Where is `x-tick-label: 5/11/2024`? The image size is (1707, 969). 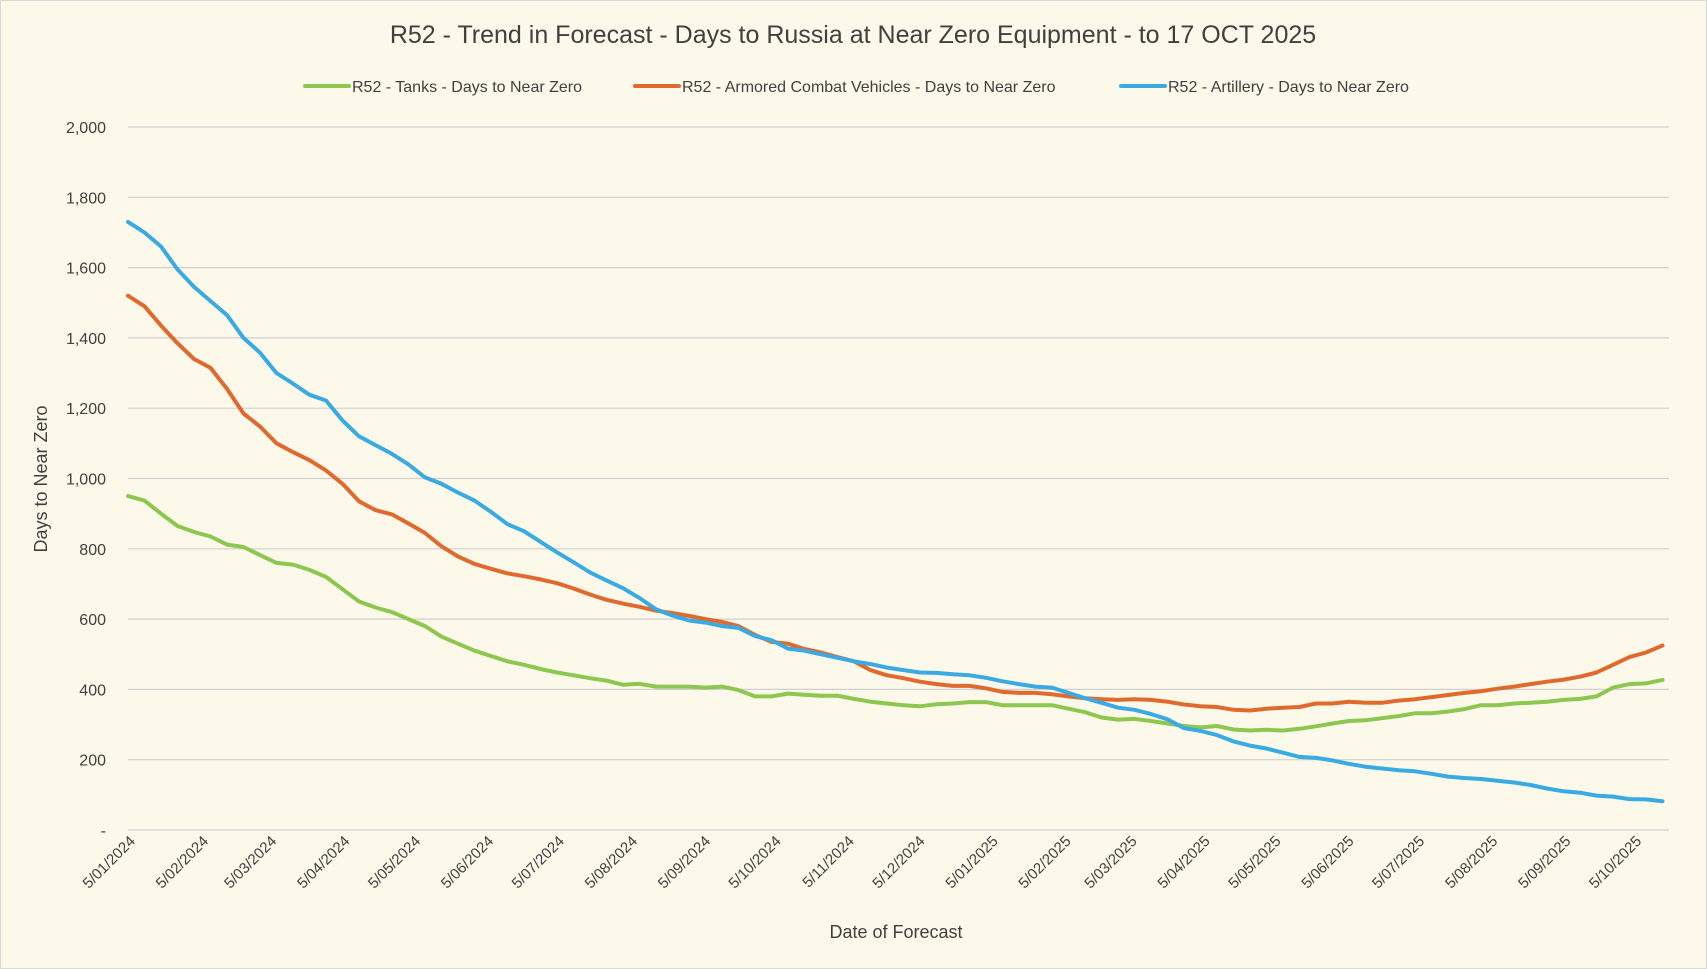
x-tick-label: 5/11/2024 is located at coordinates (828, 862).